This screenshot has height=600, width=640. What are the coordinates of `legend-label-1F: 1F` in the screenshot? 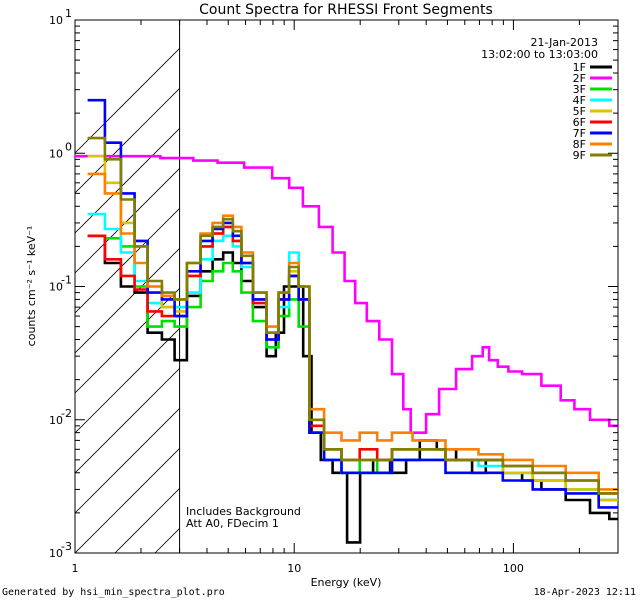 It's located at (579, 67).